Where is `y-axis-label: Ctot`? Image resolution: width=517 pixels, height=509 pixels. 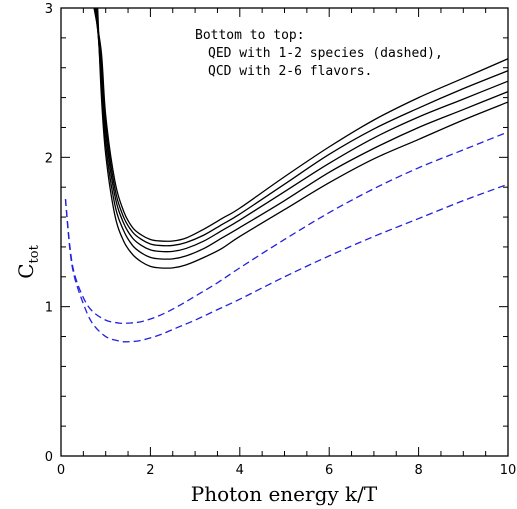 y-axis-label: Ctot is located at coordinates (28, 261).